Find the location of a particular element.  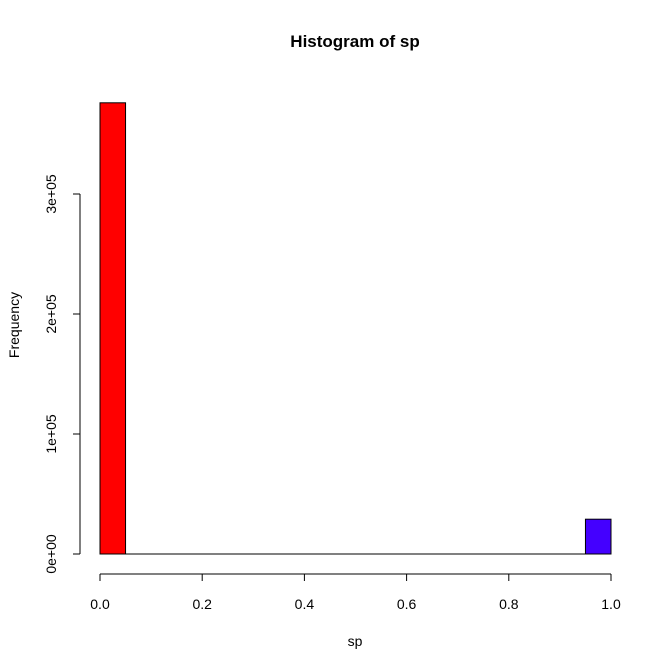

y-axis-label: Frequency is located at coordinates (14, 325).